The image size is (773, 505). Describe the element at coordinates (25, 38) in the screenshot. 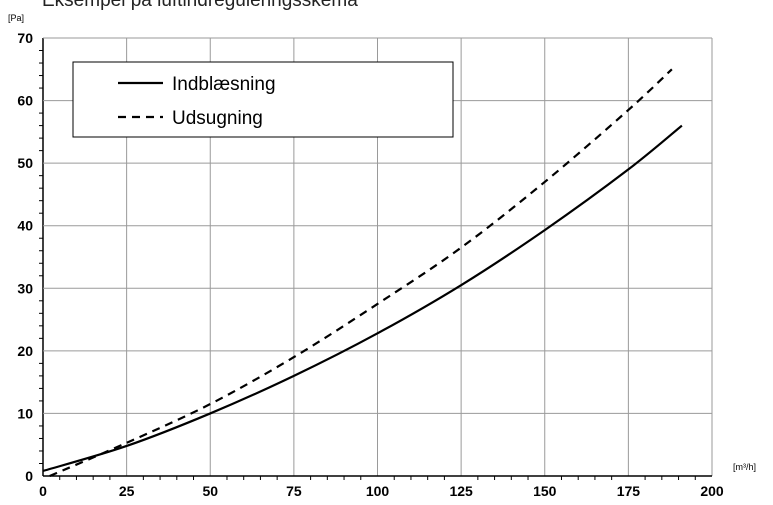

I see `y-tick-label: 70` at that location.